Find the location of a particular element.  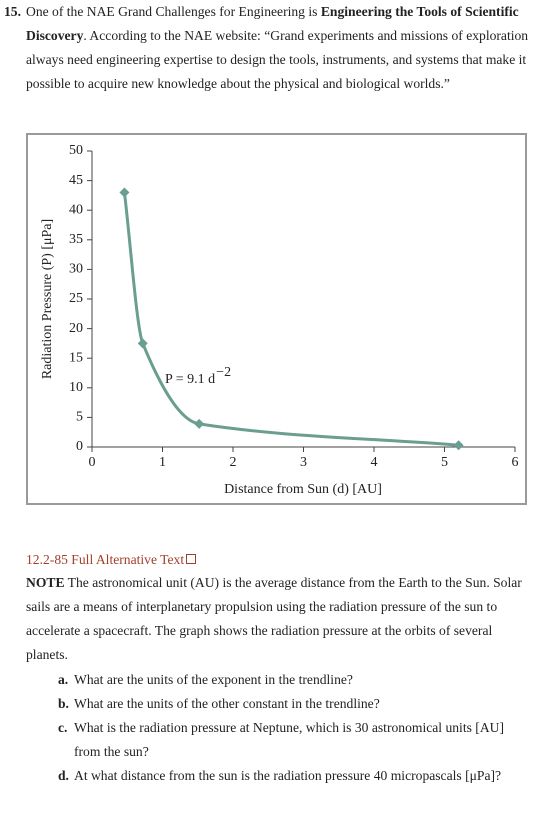

trendline-equation: P = 9.1 d is located at coordinates (190, 379).